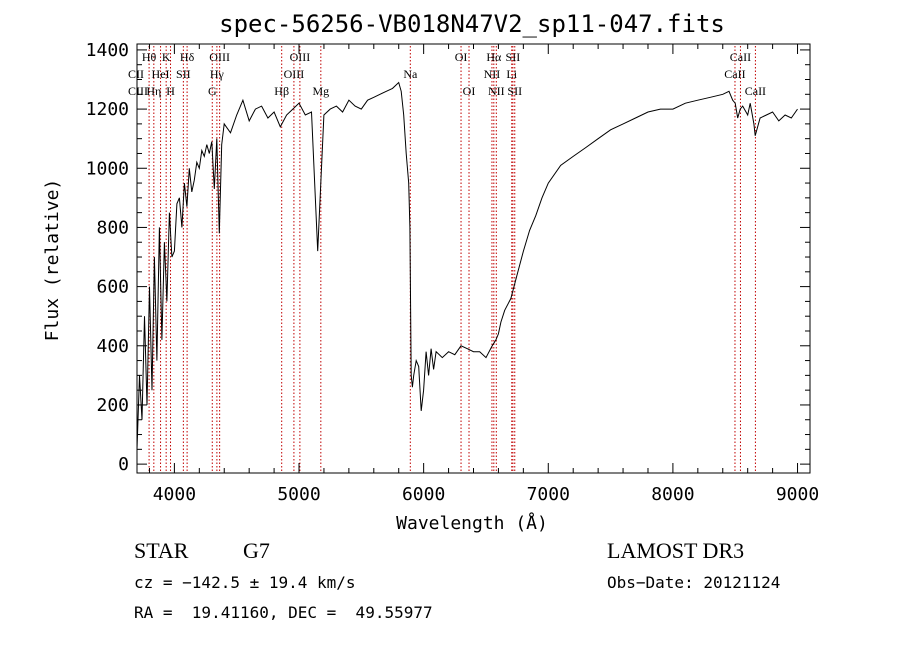 The height and width of the screenshot is (649, 900). I want to click on line-label-na: Na, so click(410, 74).